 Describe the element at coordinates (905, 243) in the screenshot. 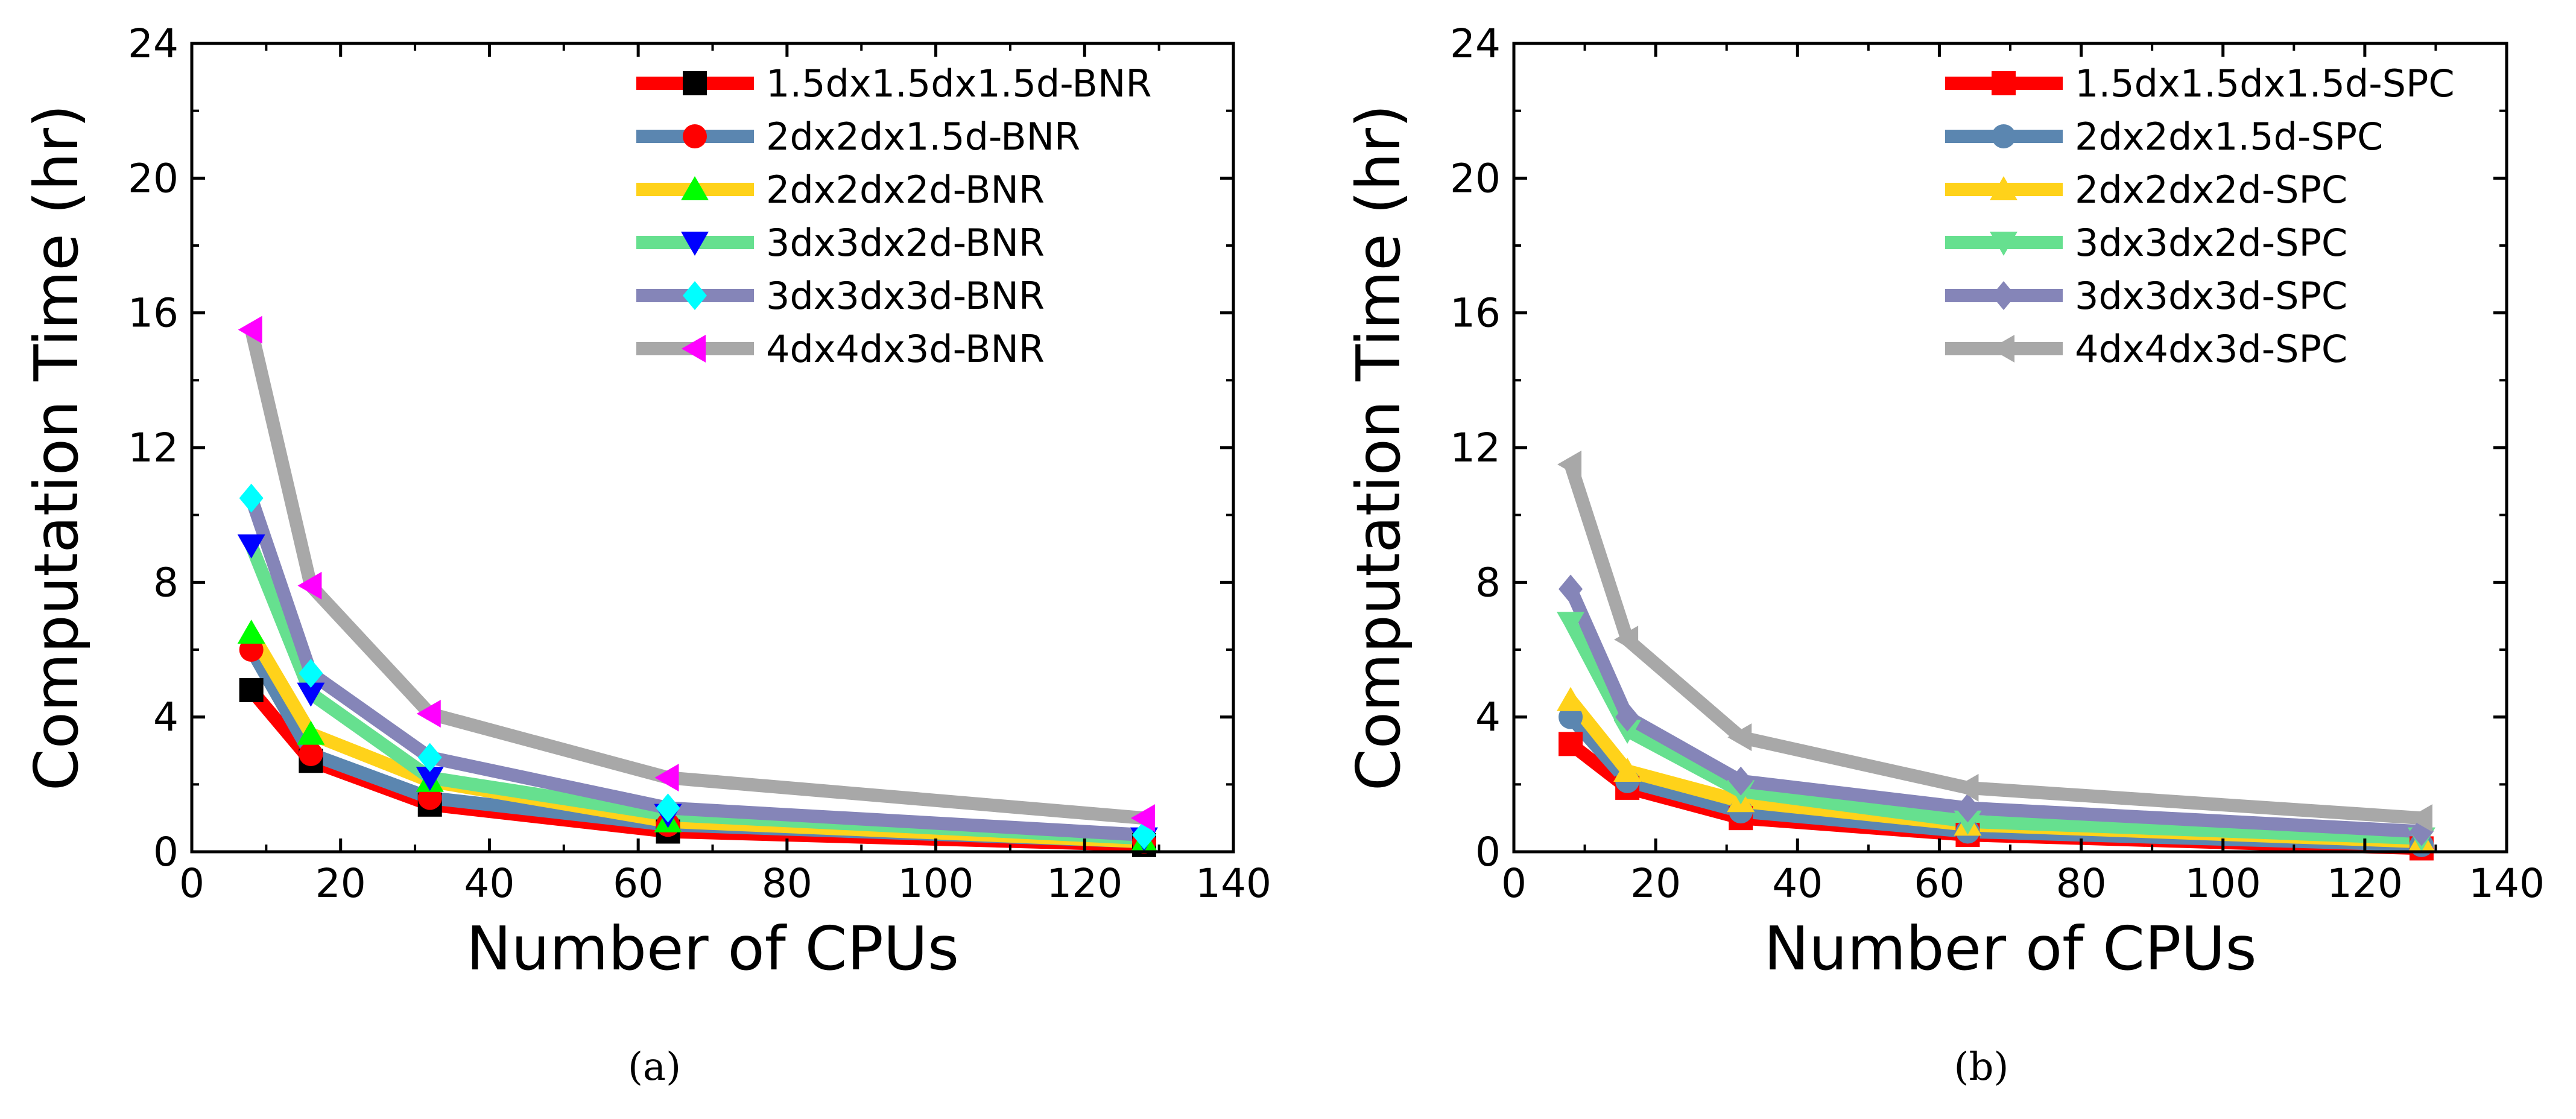

I see `legend-label: 3dx3dx2d-BNR` at that location.